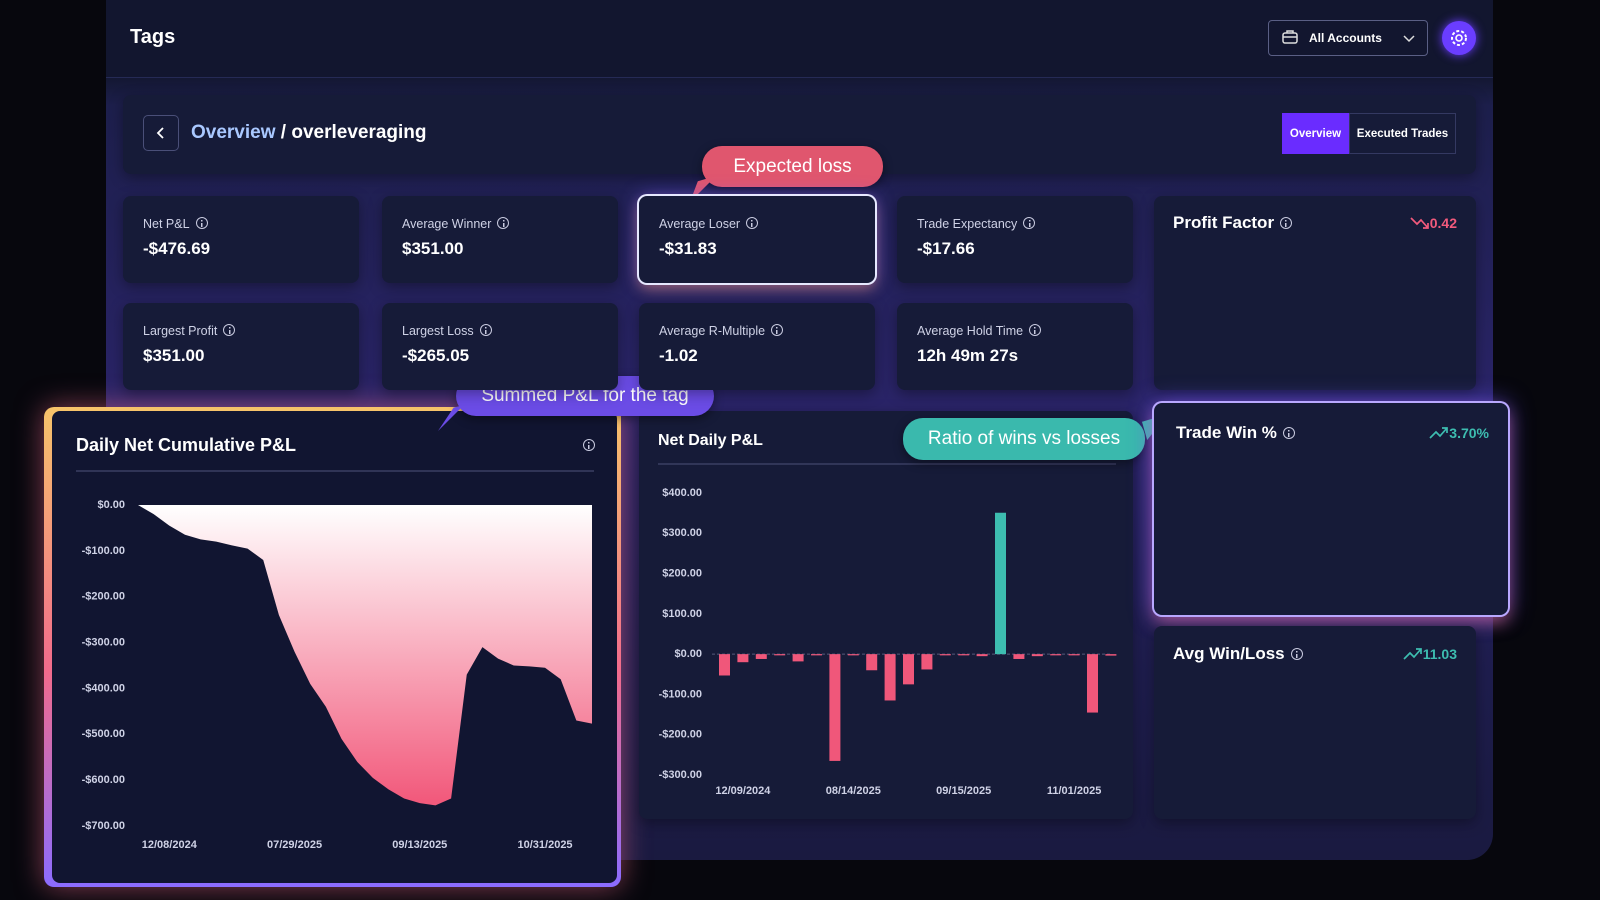 Image resolution: width=1600 pixels, height=900 pixels. Describe the element at coordinates (1439, 654) in the screenshot. I see `trend-value: 11.03` at that location.